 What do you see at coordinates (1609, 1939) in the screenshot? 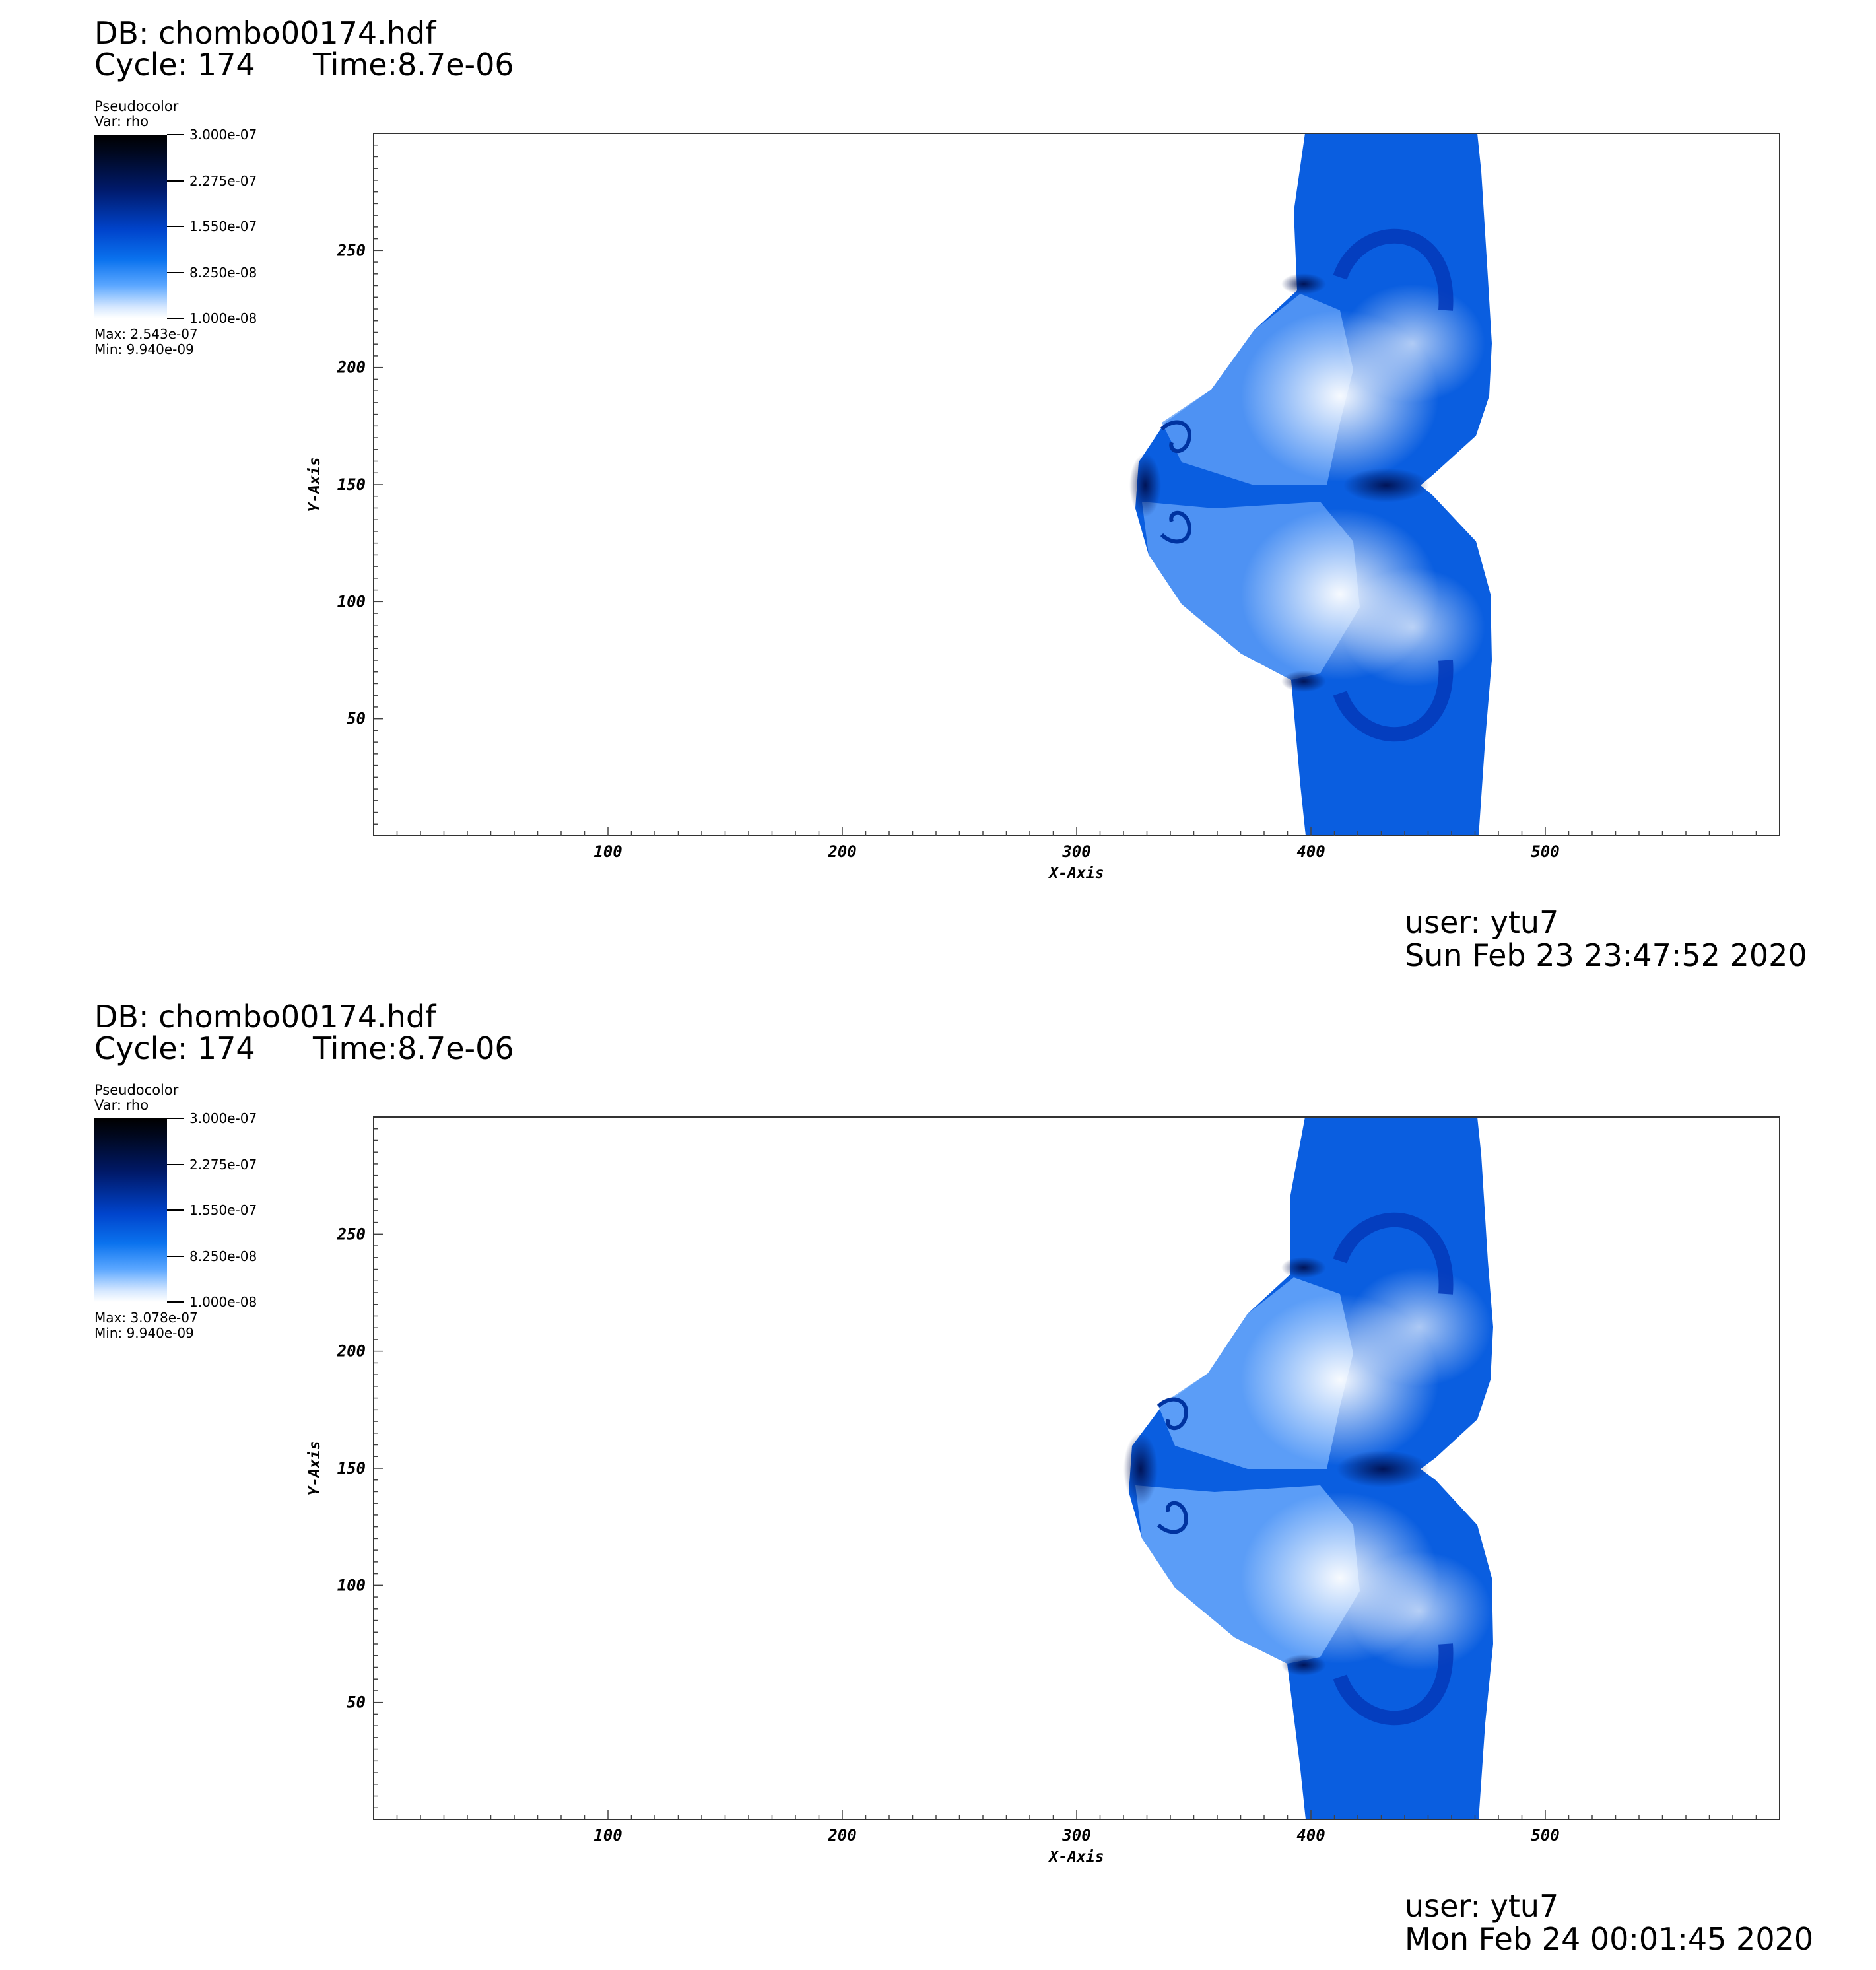
I see `timestamp-label: Mon Feb 24 00:01:45 2020` at bounding box center [1609, 1939].